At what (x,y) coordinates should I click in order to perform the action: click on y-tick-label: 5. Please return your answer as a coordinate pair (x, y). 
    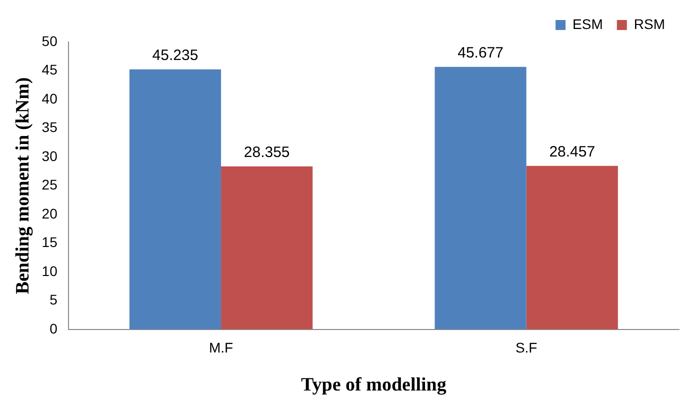
    Looking at the image, I should click on (54, 300).